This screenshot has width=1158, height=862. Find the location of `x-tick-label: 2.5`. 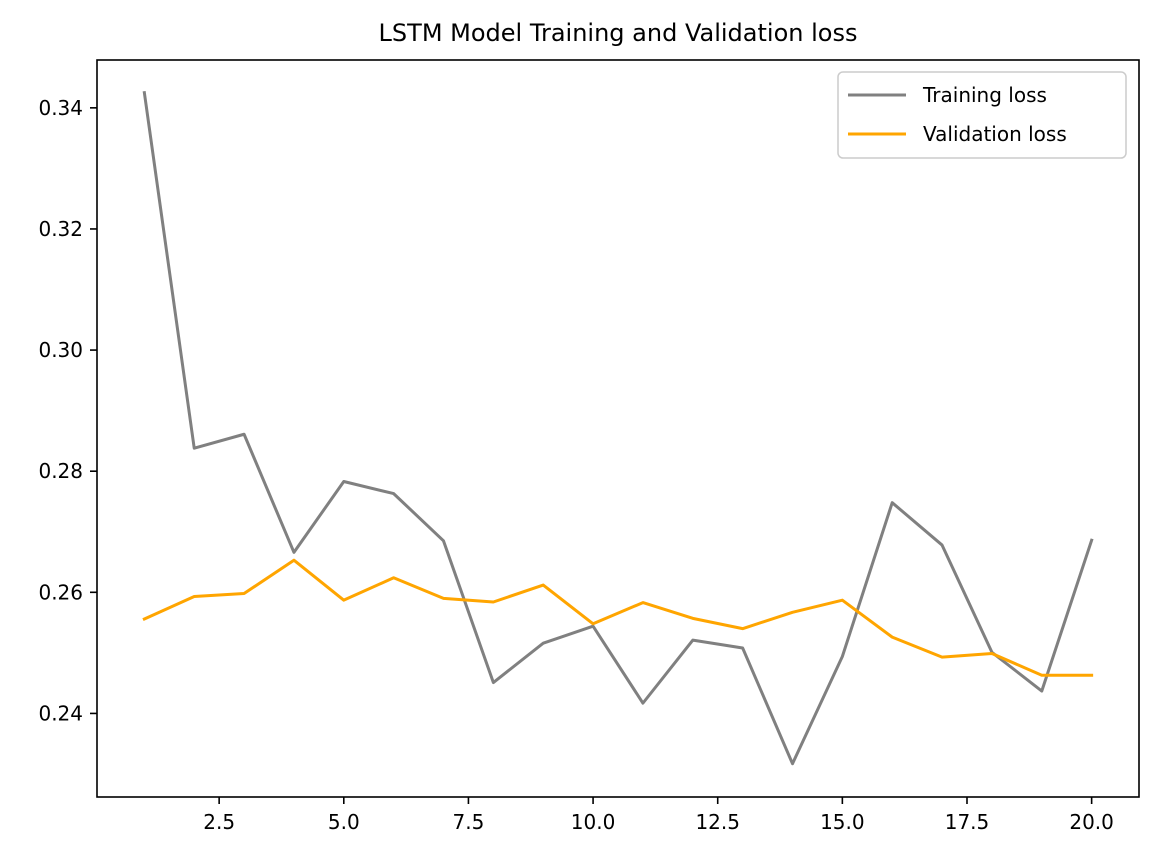

x-tick-label: 2.5 is located at coordinates (219, 822).